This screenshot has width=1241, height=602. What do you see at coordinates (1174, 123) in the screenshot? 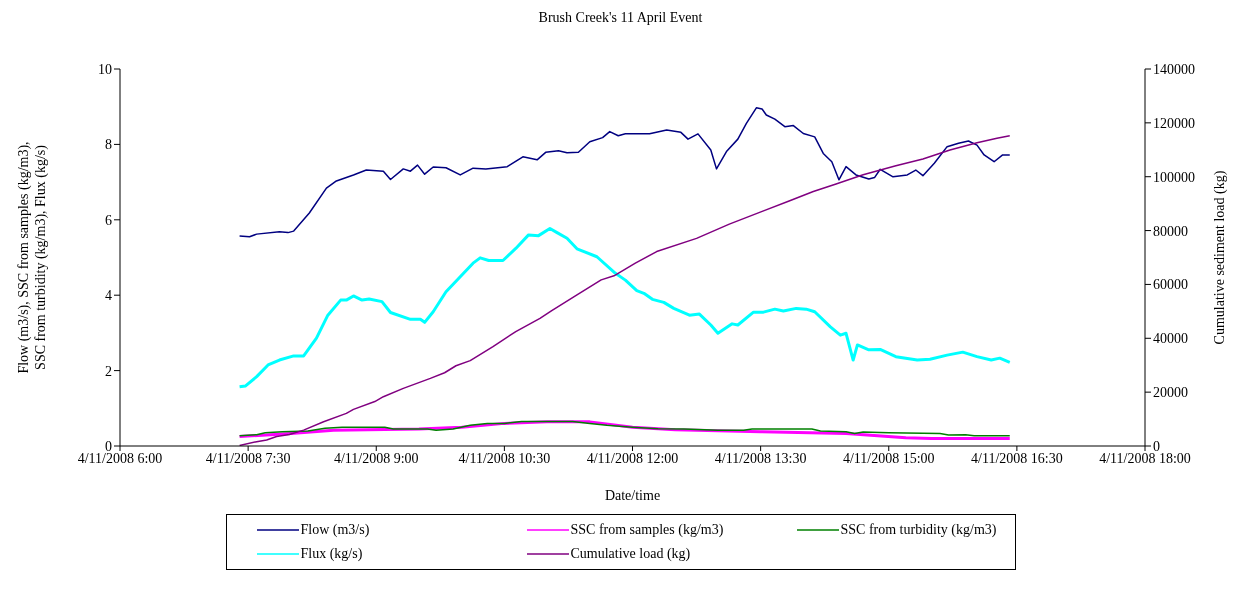
I see `y2-tick-label: 120000` at bounding box center [1174, 123].